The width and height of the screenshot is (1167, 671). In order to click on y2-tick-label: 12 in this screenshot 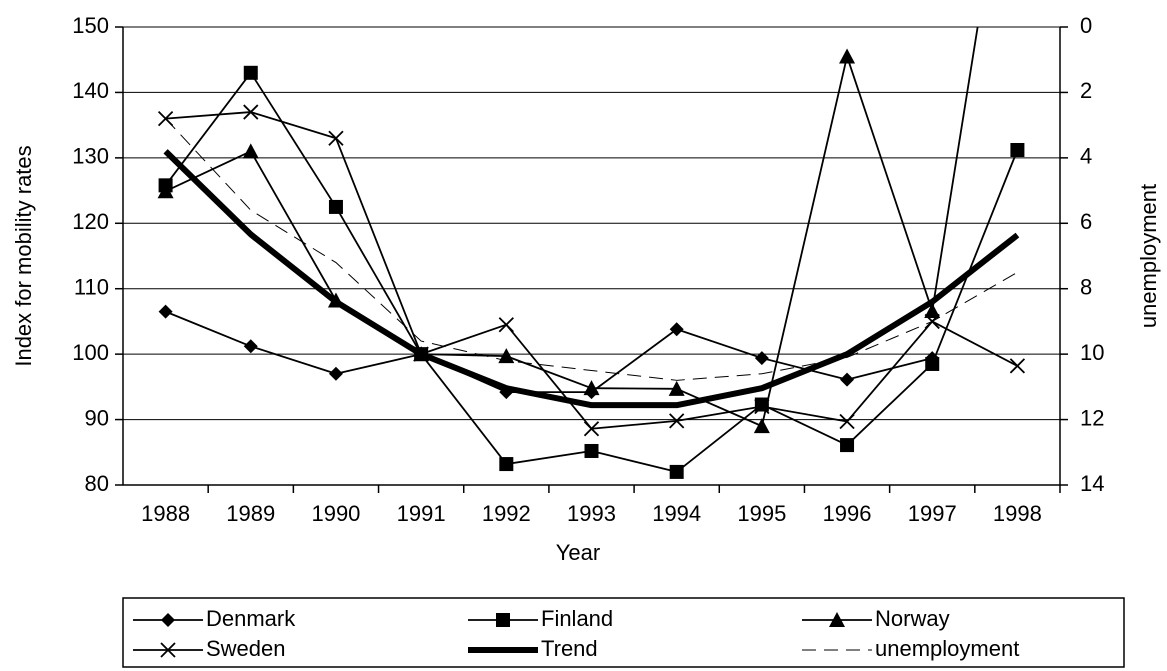, I will do `click(1092, 417)`.